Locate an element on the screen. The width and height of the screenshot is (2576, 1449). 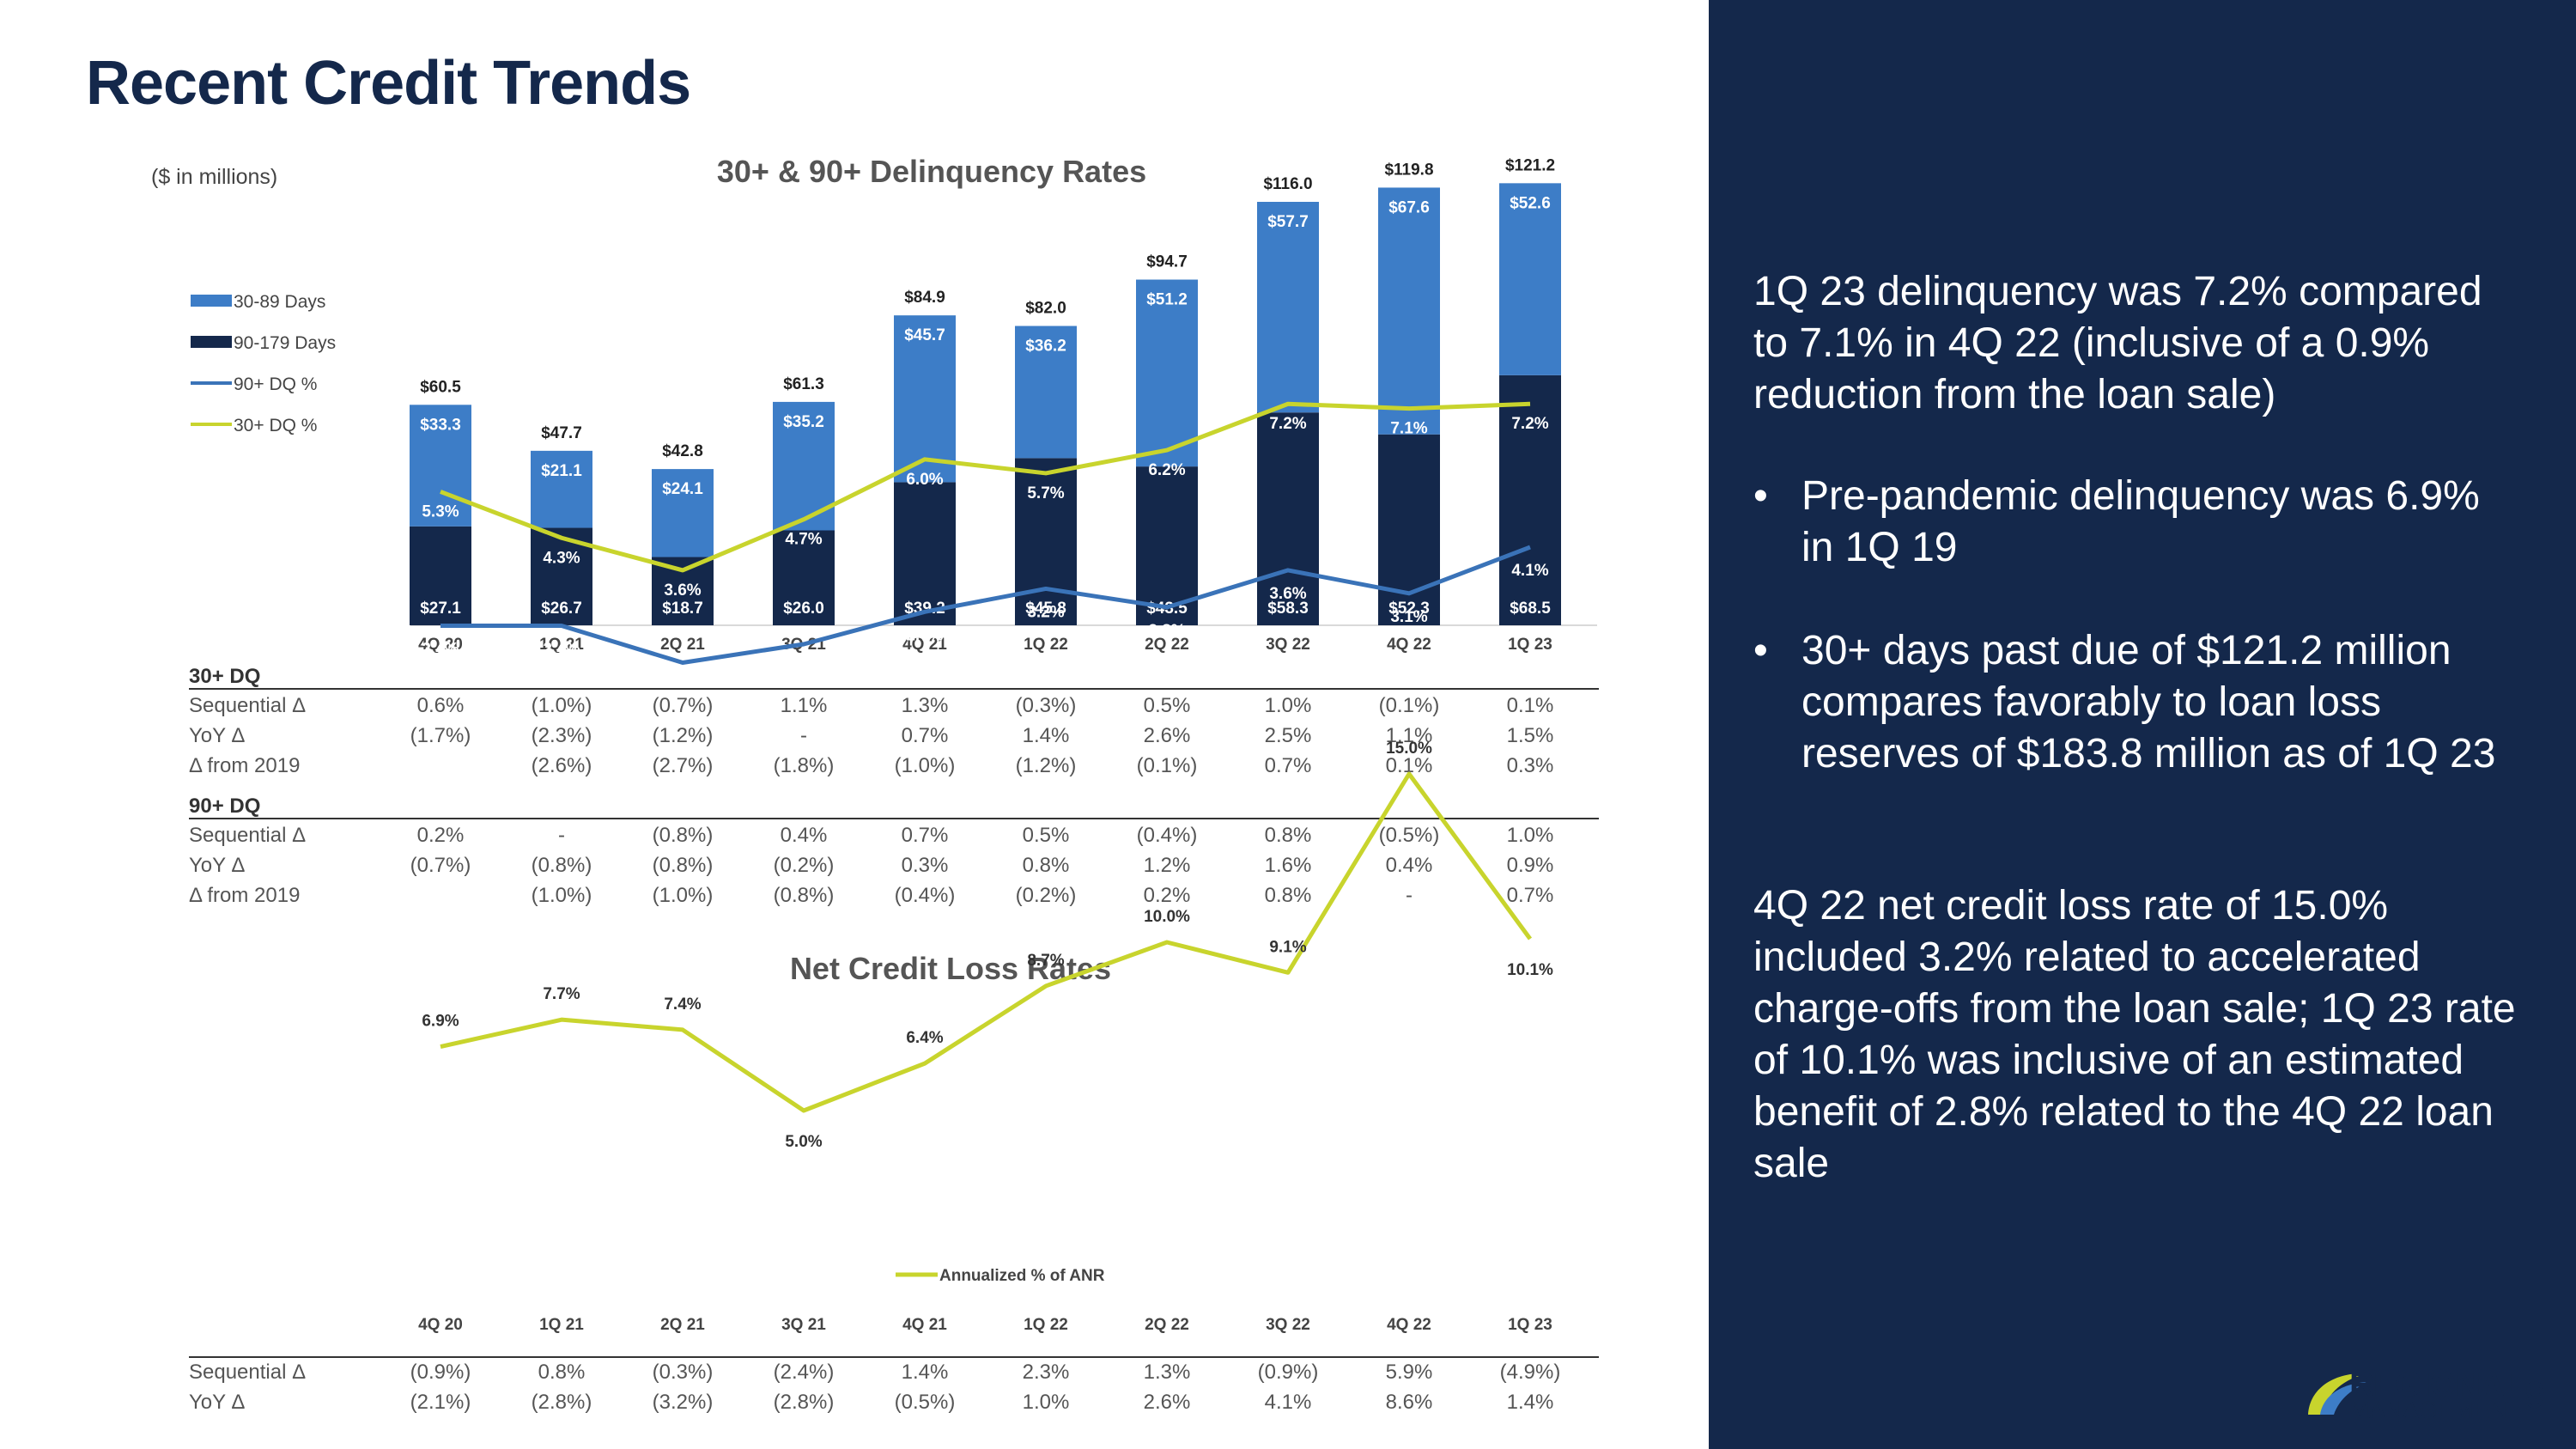
dq30-table-cell: 1.1% is located at coordinates (1409, 735).